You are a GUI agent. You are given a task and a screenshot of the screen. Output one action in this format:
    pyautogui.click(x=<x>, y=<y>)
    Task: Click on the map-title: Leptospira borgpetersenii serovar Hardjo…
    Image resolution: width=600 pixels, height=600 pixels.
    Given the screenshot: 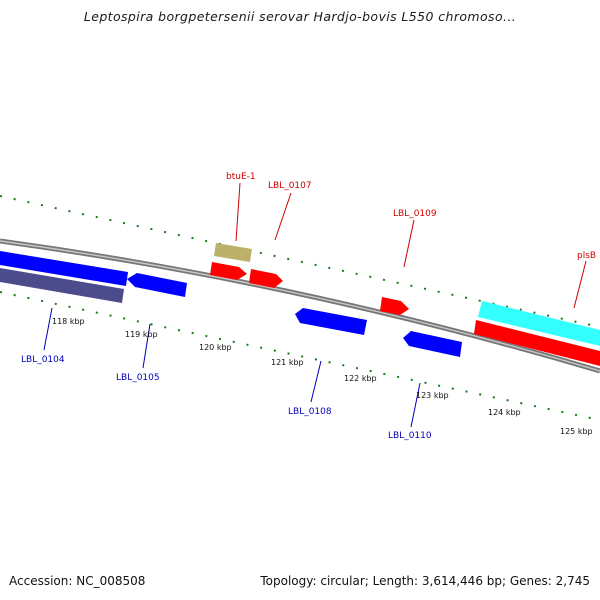 What is the action you would take?
    pyautogui.click(x=300, y=16)
    